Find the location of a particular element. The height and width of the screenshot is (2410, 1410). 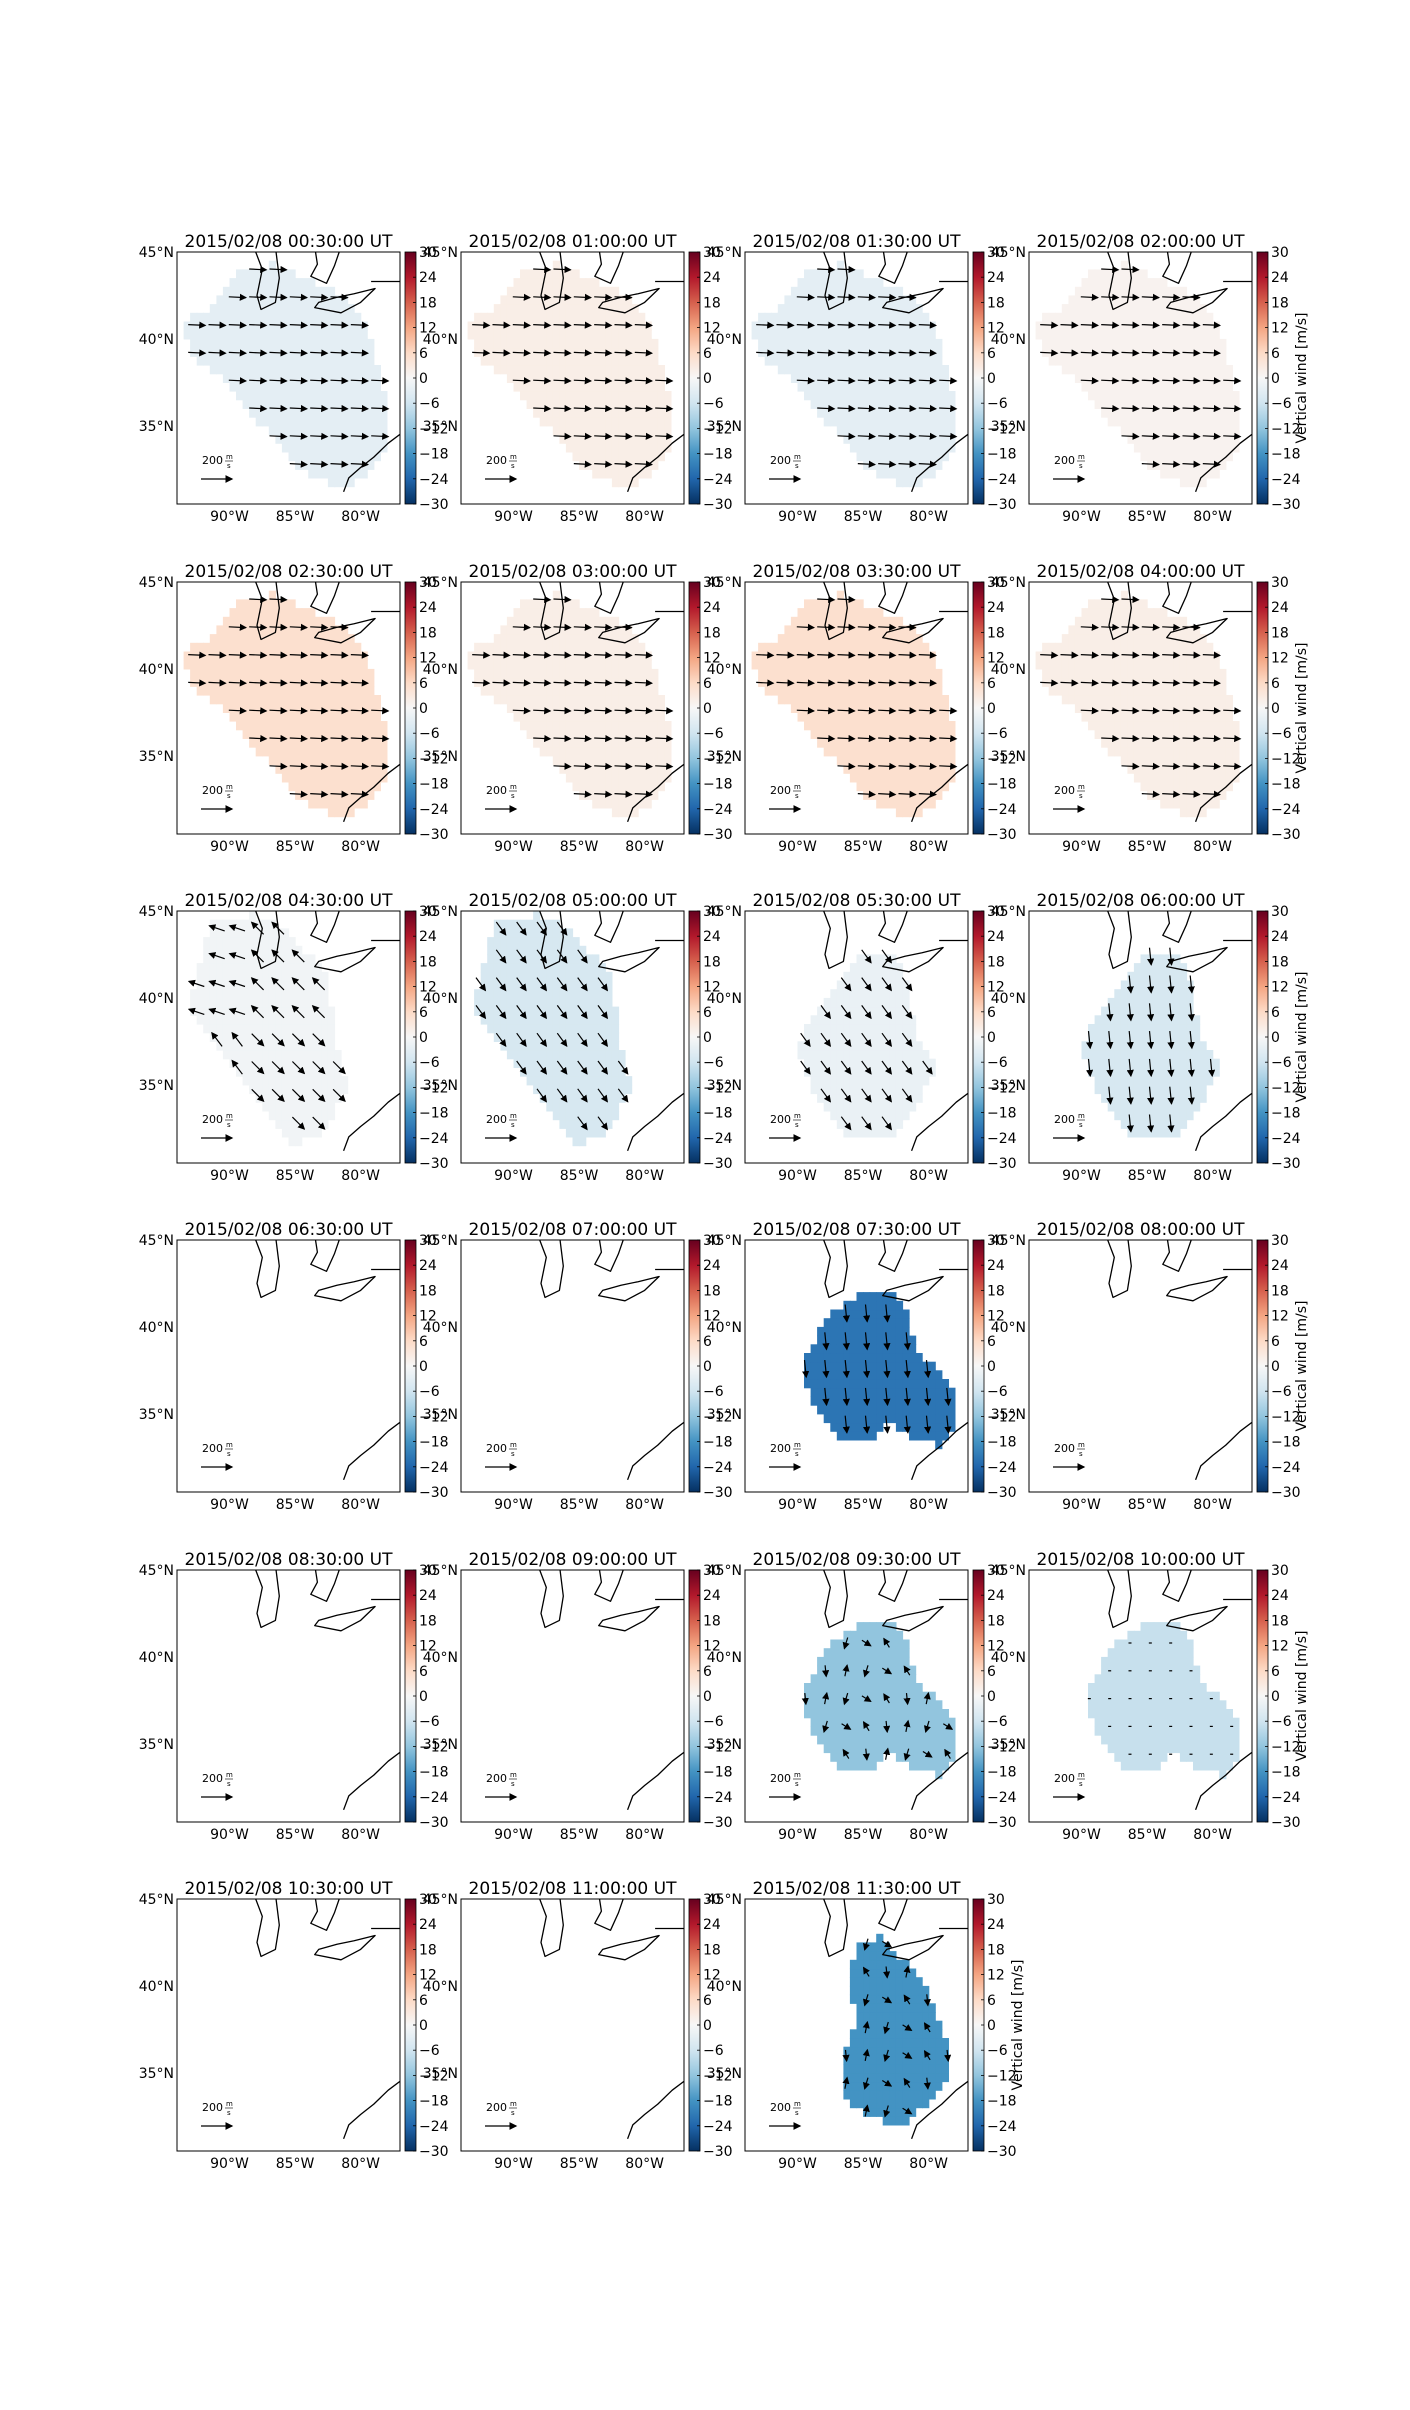

lon-tick-label: 90°W is located at coordinates (513, 517).